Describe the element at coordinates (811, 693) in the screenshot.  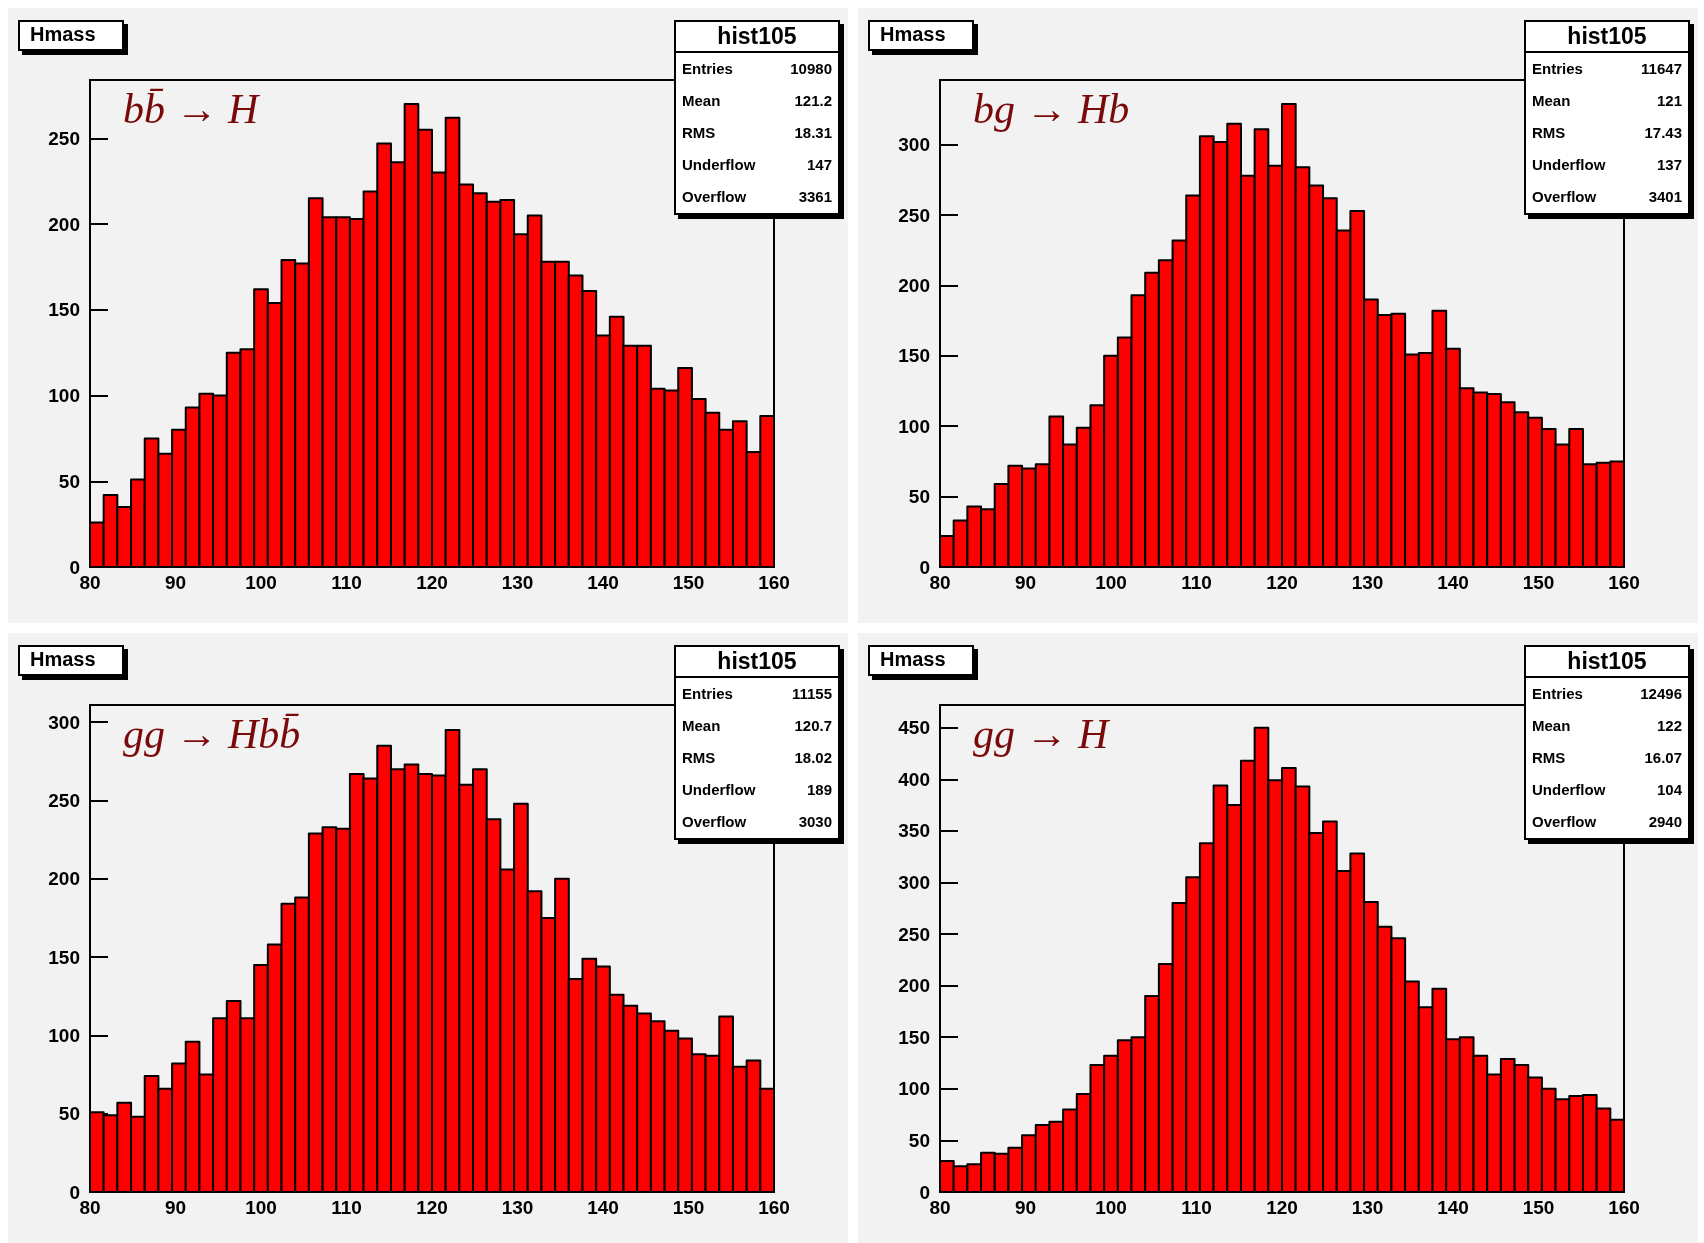
I see `text: 11155` at that location.